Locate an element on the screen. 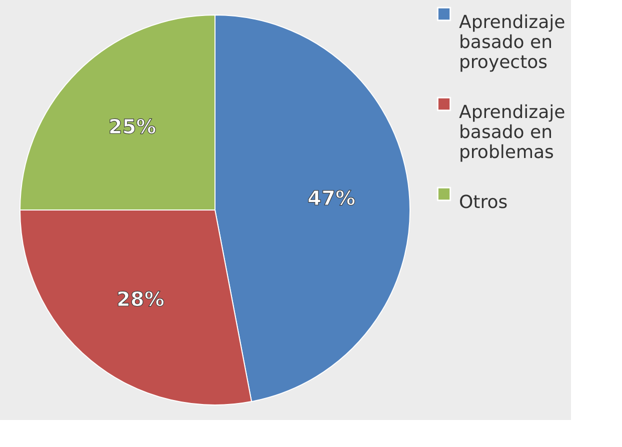  data-label: 47% is located at coordinates (332, 198).